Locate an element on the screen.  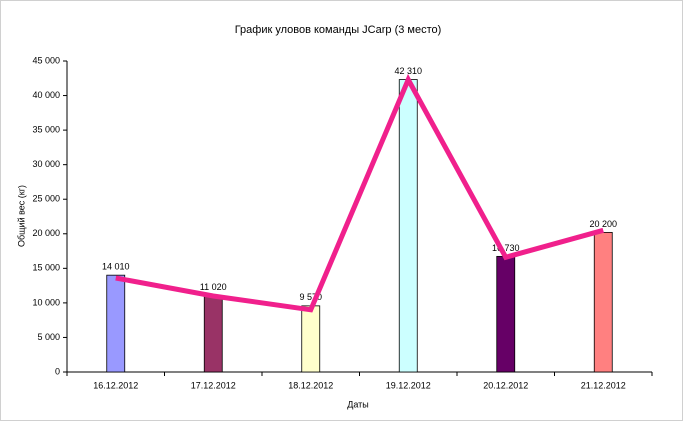
x-tick-label: 20.12.2012 is located at coordinates (505, 385).